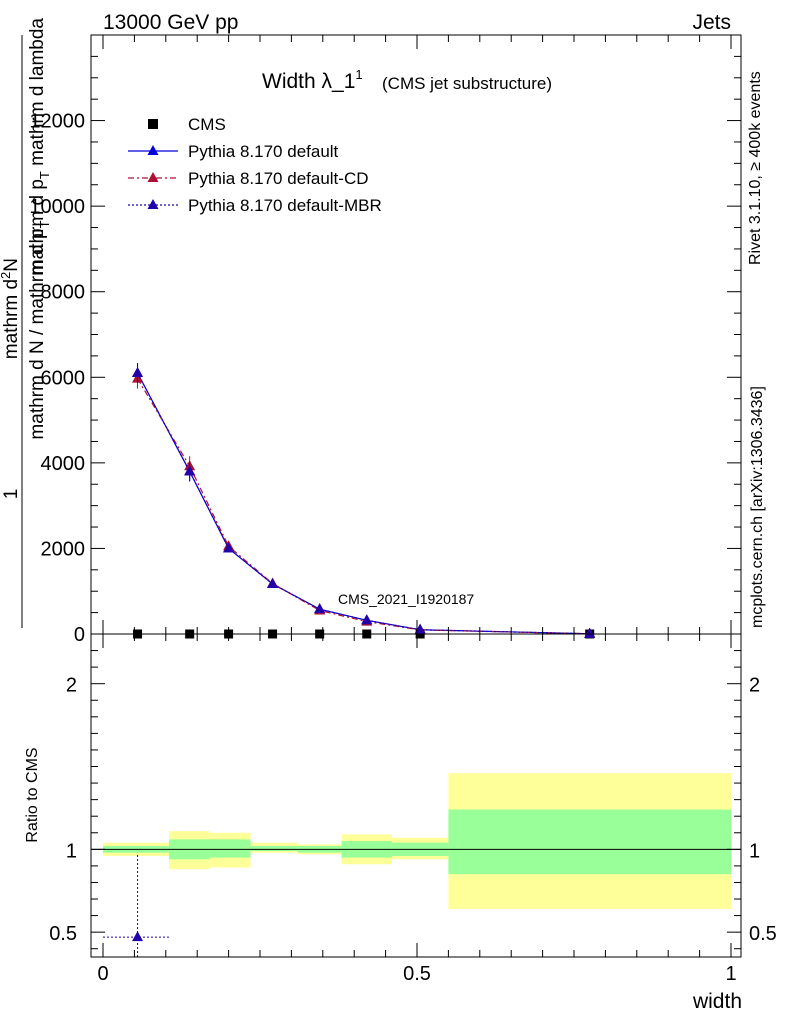 The image size is (786, 1024). I want to click on y-label-prefix-den: mathrm d N / mathrm d pT, so click(39, 329).